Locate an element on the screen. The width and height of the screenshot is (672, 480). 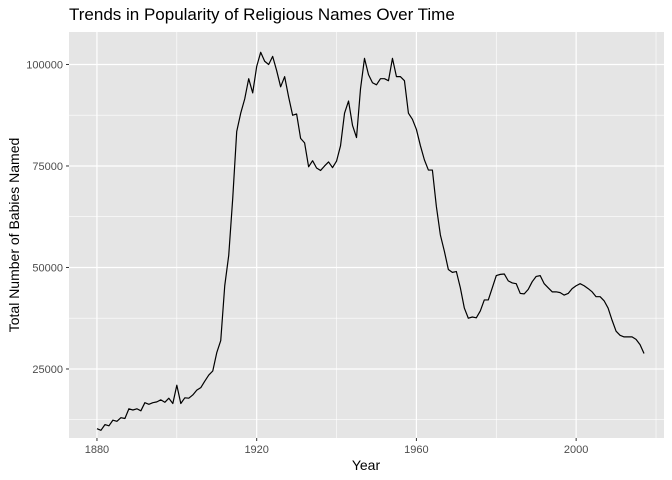
x-axis: 1880 1920 1960 2000 is located at coordinates (336, 447).